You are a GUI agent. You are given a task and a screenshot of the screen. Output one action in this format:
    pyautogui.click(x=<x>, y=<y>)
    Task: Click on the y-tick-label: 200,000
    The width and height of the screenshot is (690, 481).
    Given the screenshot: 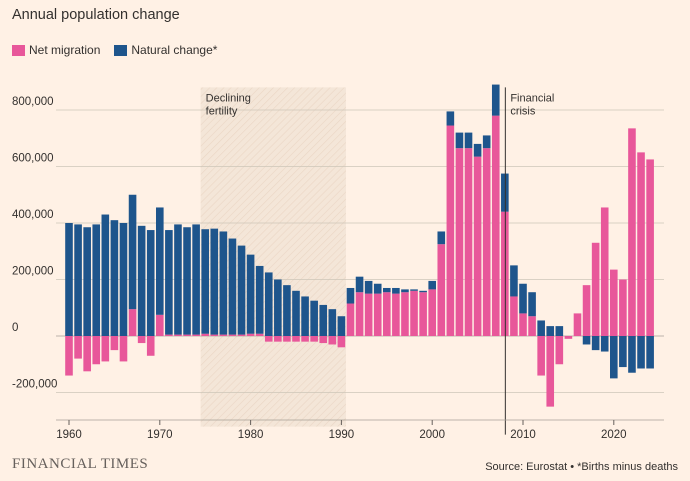 What is the action you would take?
    pyautogui.click(x=33, y=272)
    